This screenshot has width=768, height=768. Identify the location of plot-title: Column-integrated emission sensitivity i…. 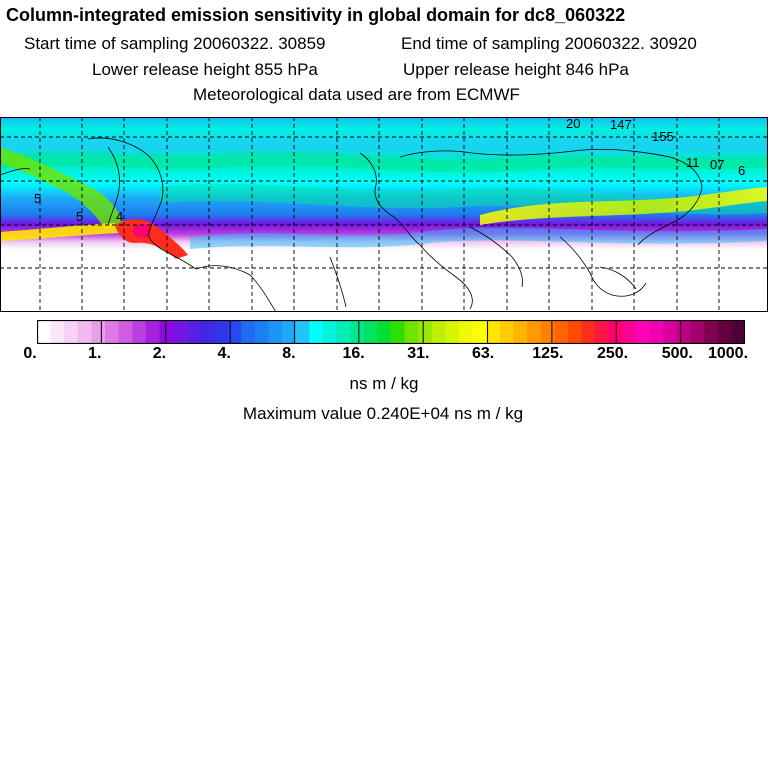
(316, 15).